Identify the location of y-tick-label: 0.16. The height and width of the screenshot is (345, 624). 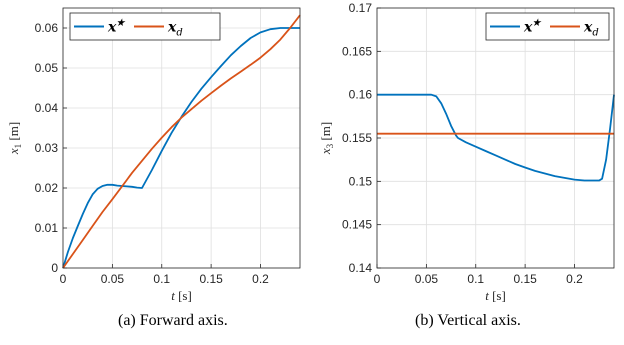
(361, 95).